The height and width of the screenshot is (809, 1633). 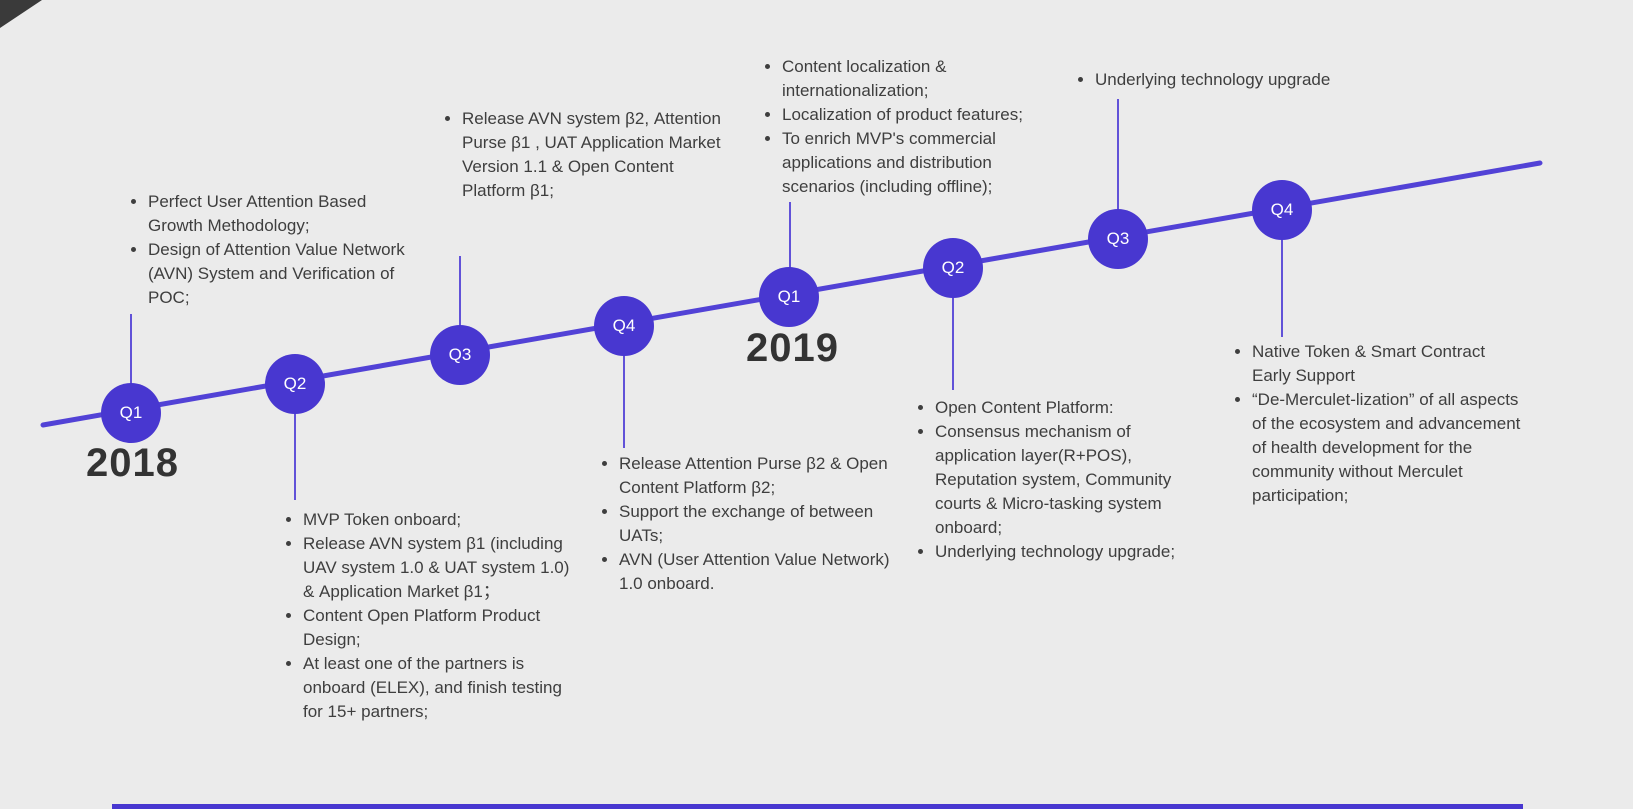 What do you see at coordinates (439, 628) in the screenshot?
I see `milestone-bullet: Content Open Platform Product Design;` at bounding box center [439, 628].